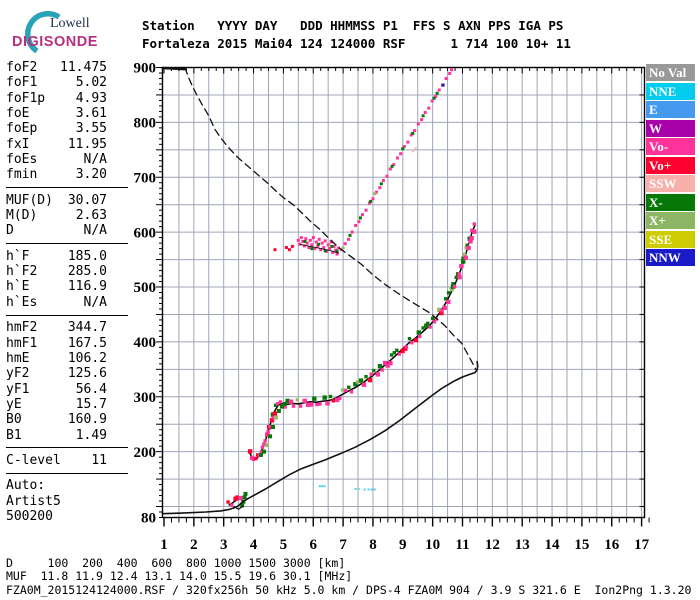  What do you see at coordinates (245, 493) in the screenshot?
I see `e-layer-x-mode-point` at bounding box center [245, 493].